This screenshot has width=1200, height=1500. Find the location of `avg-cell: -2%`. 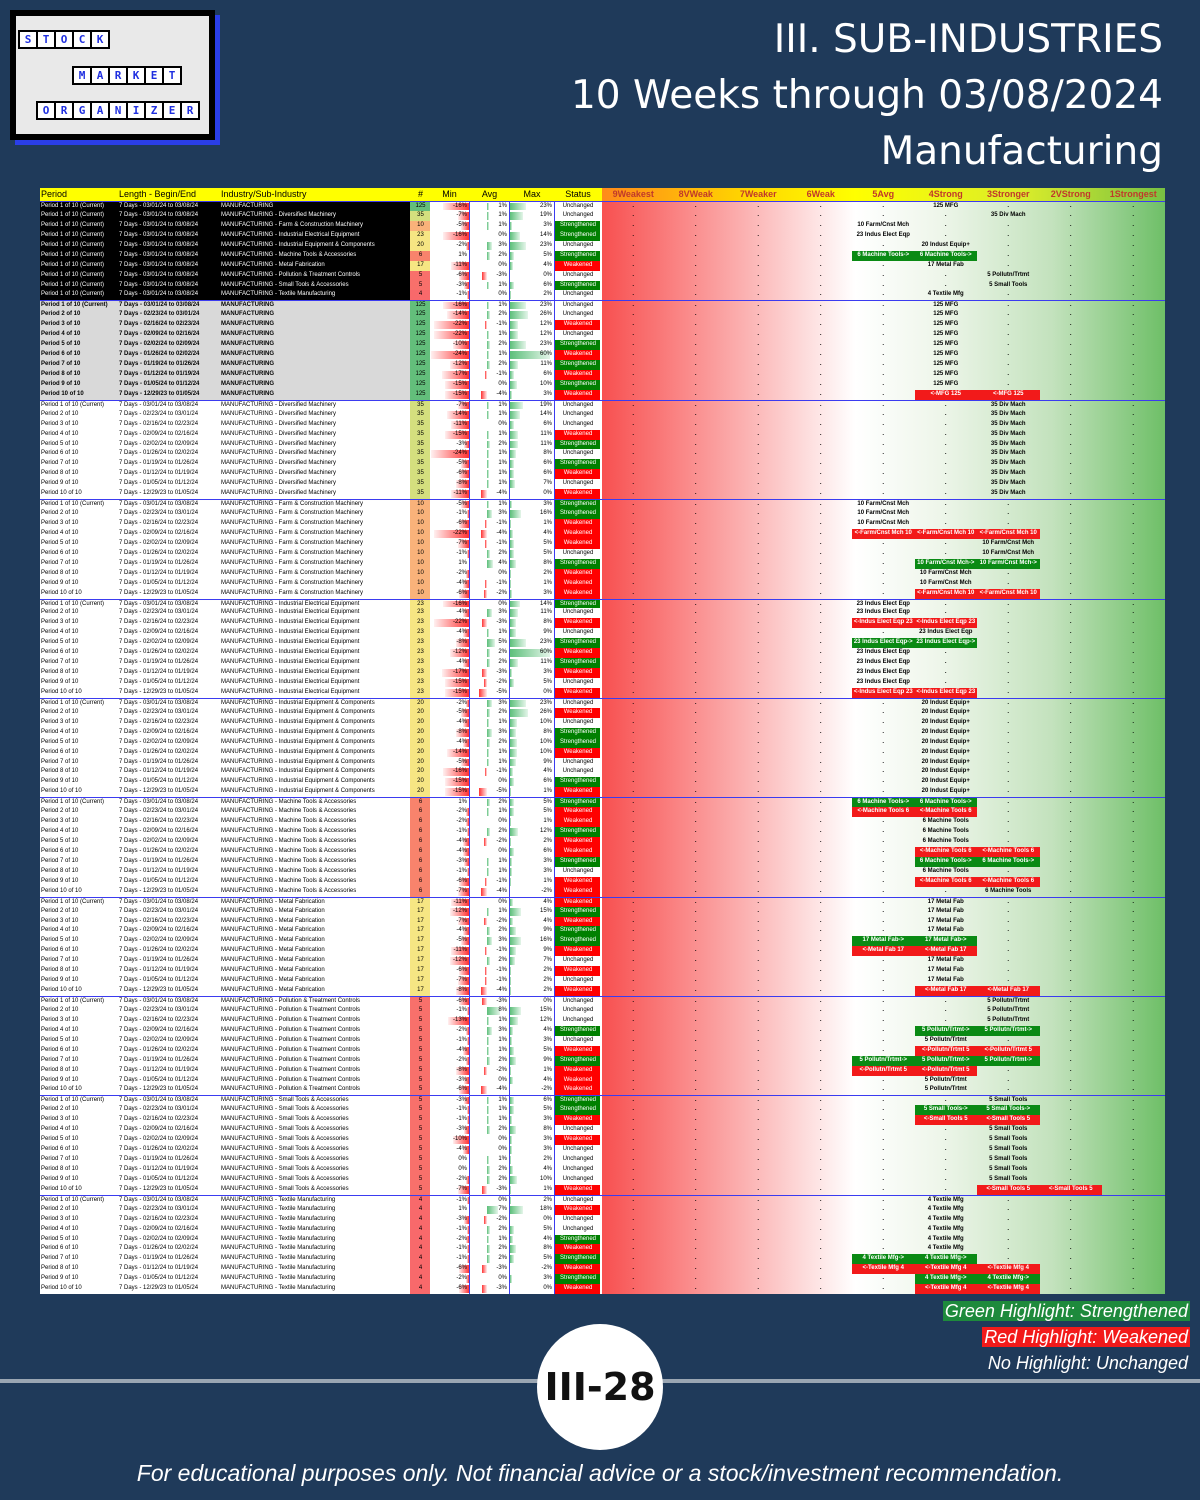

avg-cell: -2% is located at coordinates (490, 1070).